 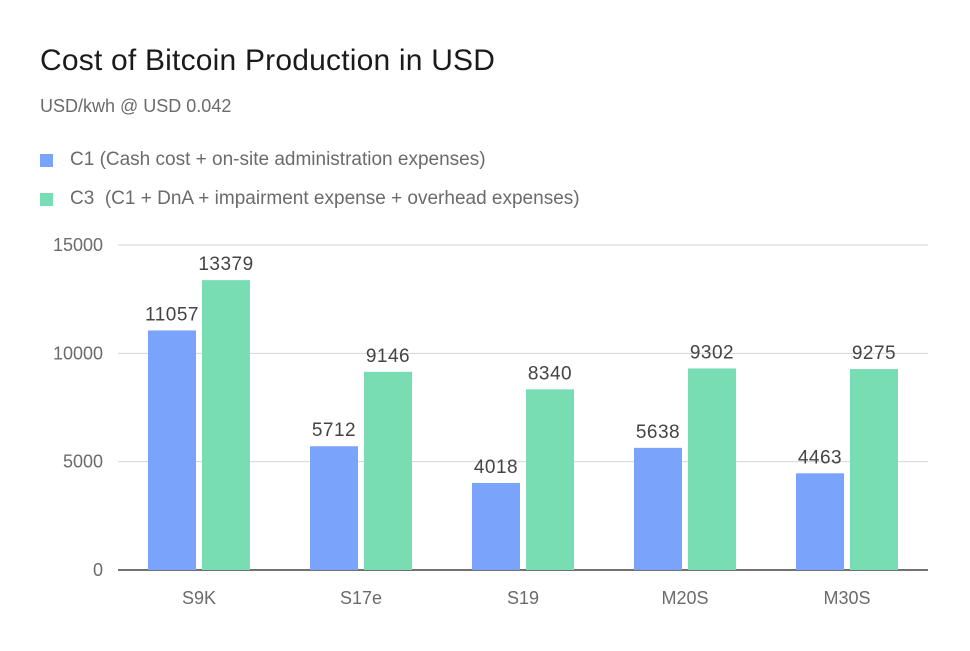 What do you see at coordinates (388, 356) in the screenshot?
I see `data-label: 9146` at bounding box center [388, 356].